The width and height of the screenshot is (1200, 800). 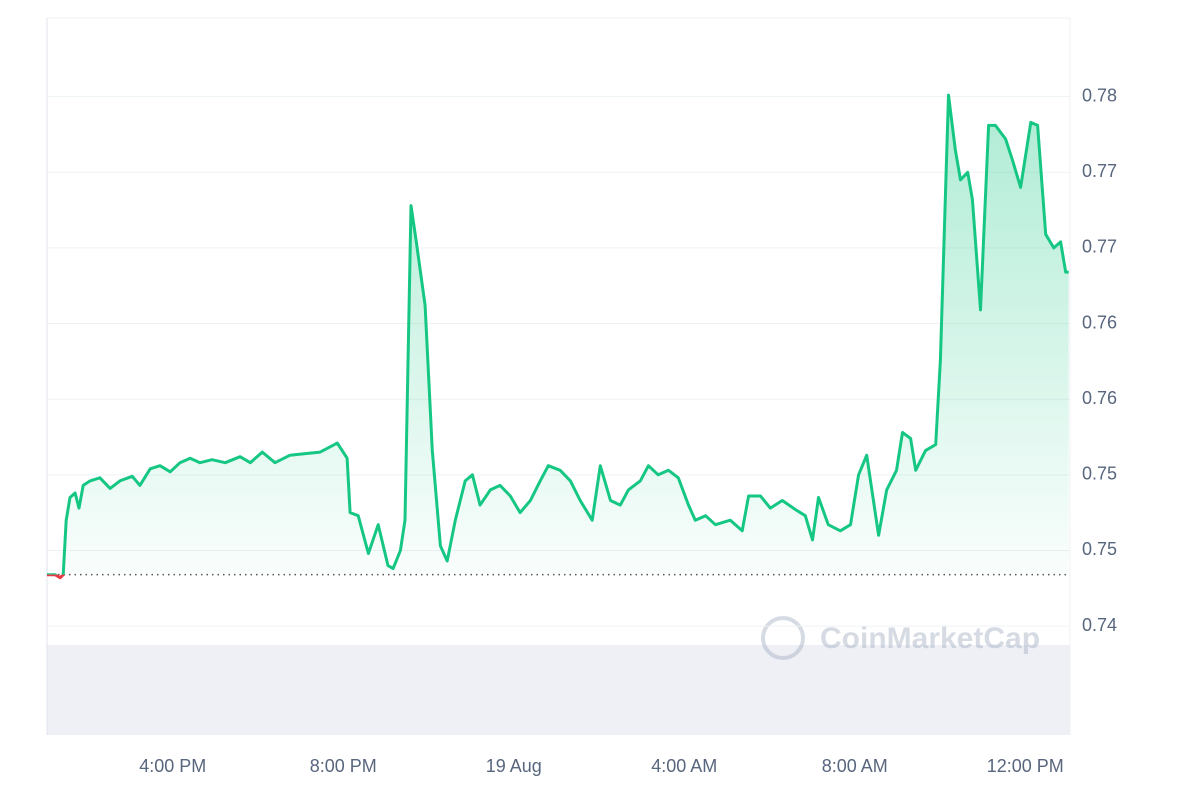 I want to click on watermark: CoinMarketCap, so click(x=900, y=638).